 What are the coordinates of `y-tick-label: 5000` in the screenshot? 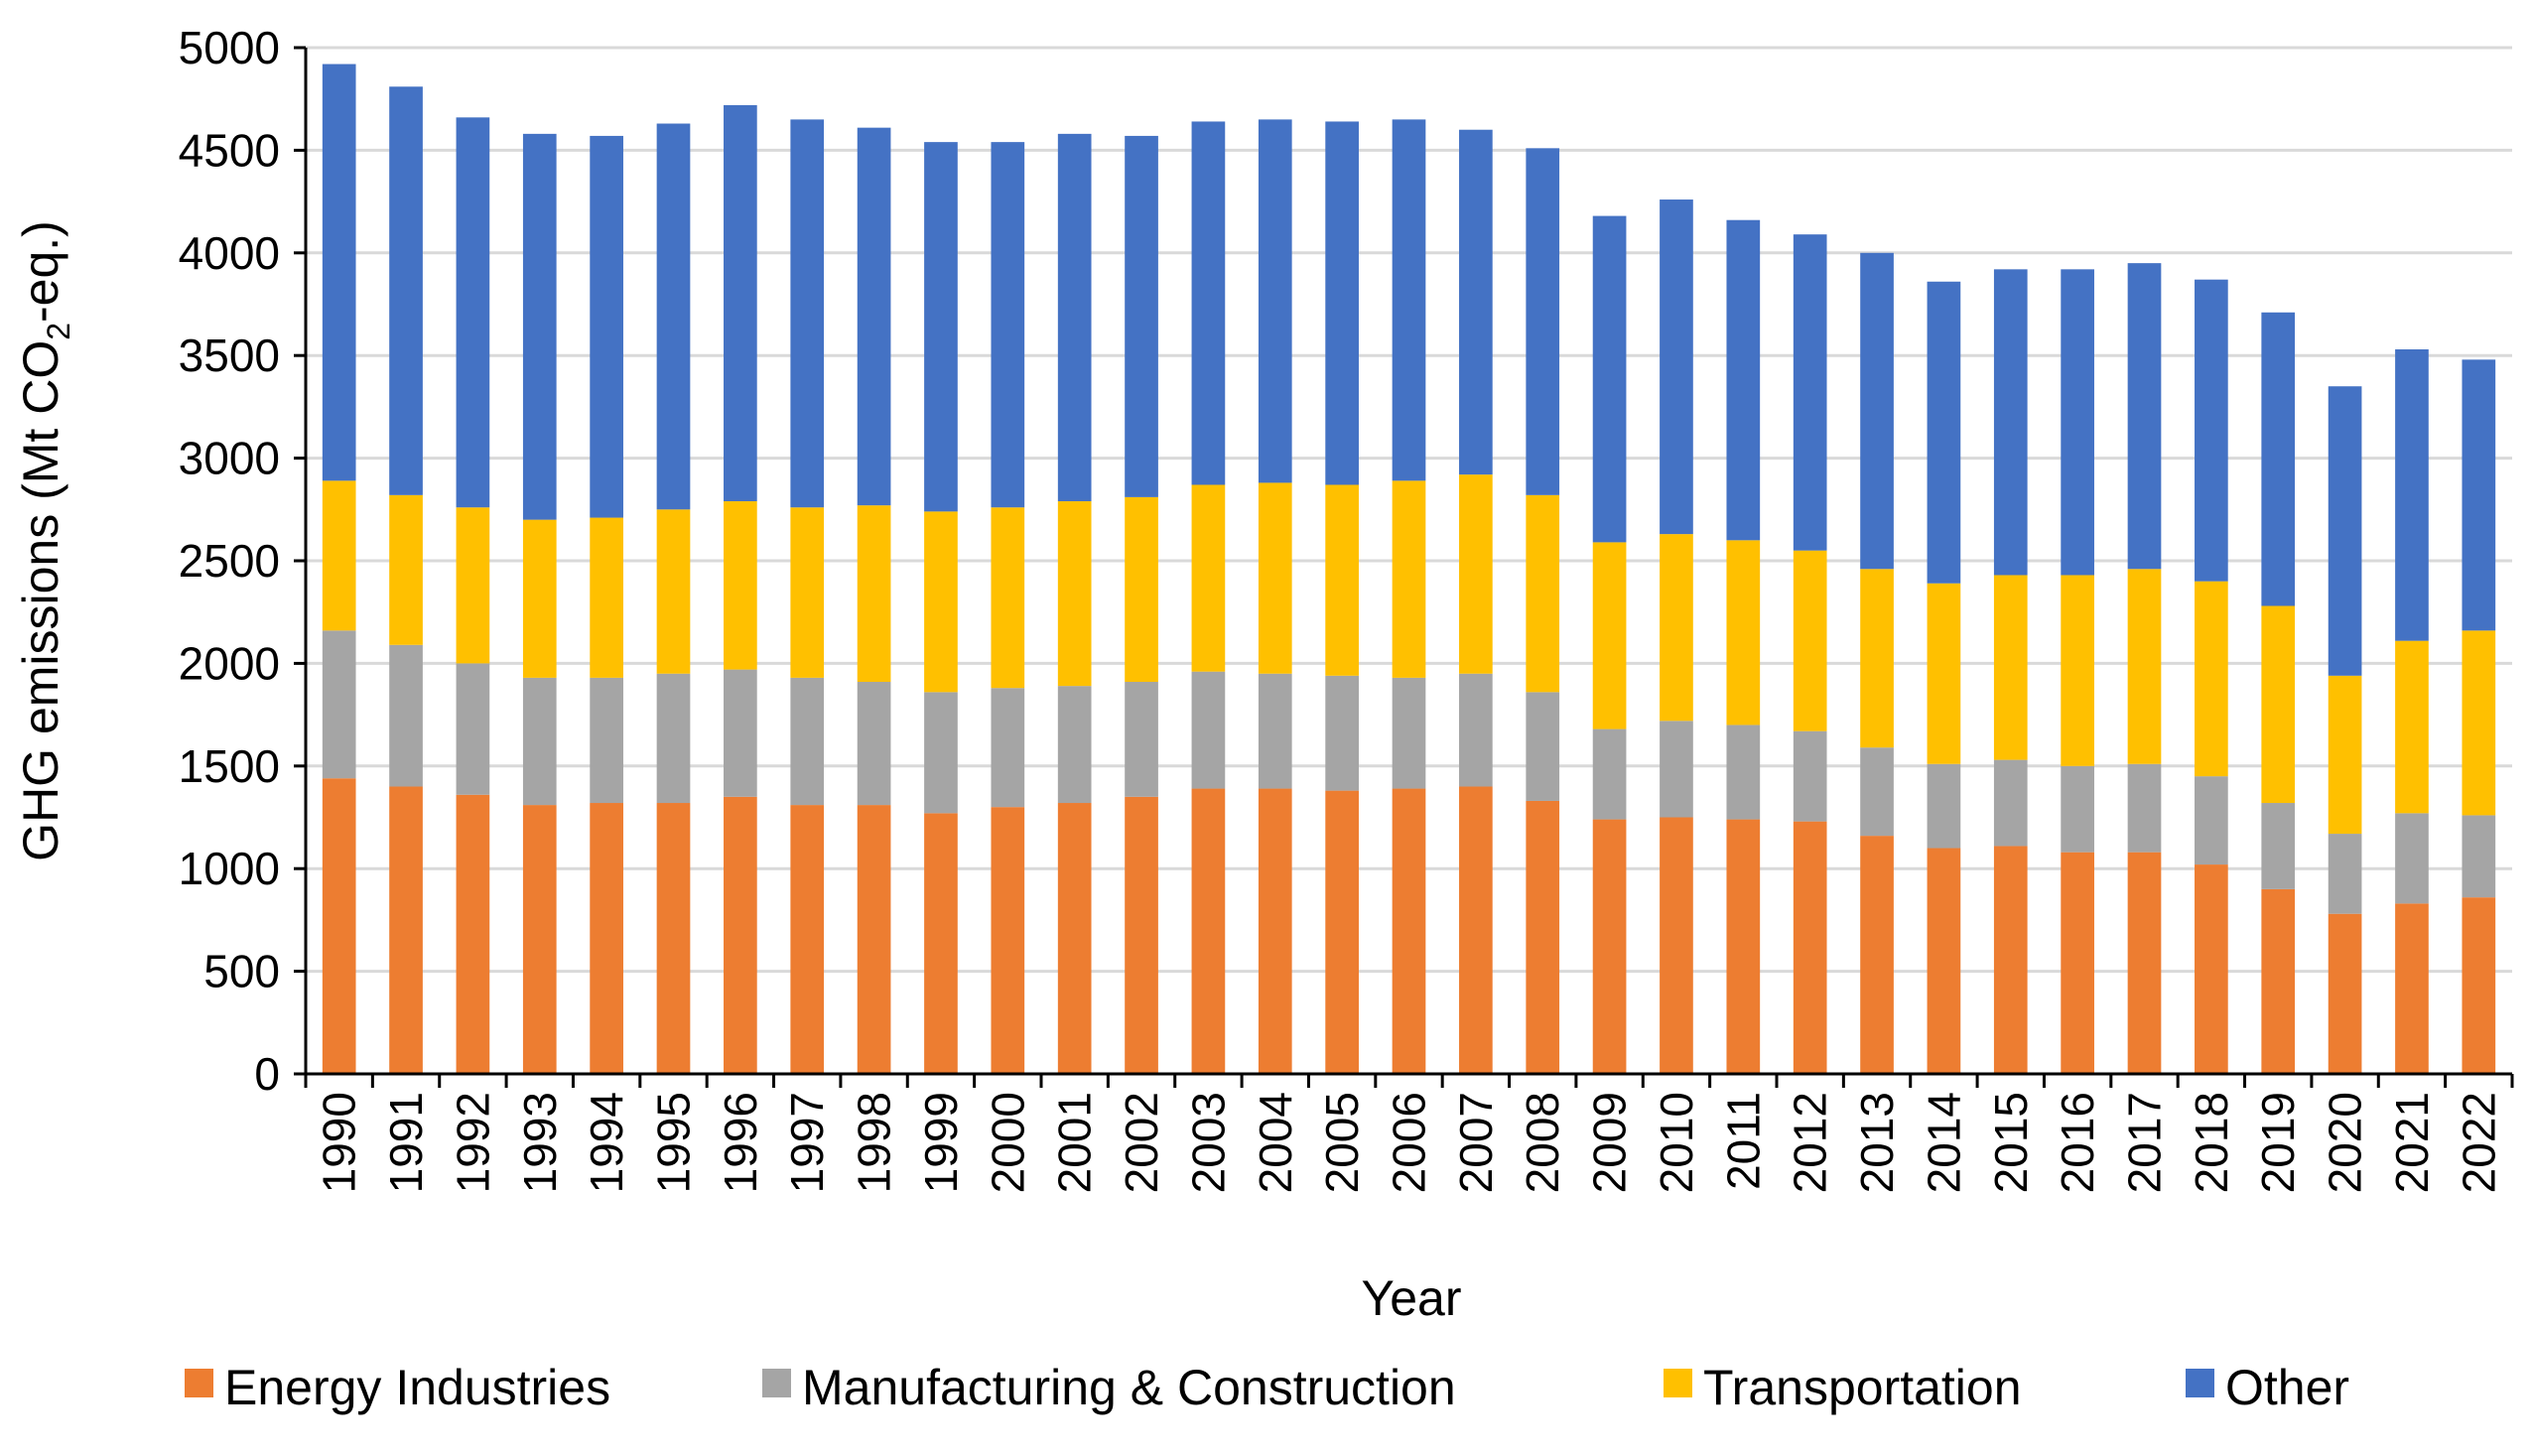 It's located at (229, 47).